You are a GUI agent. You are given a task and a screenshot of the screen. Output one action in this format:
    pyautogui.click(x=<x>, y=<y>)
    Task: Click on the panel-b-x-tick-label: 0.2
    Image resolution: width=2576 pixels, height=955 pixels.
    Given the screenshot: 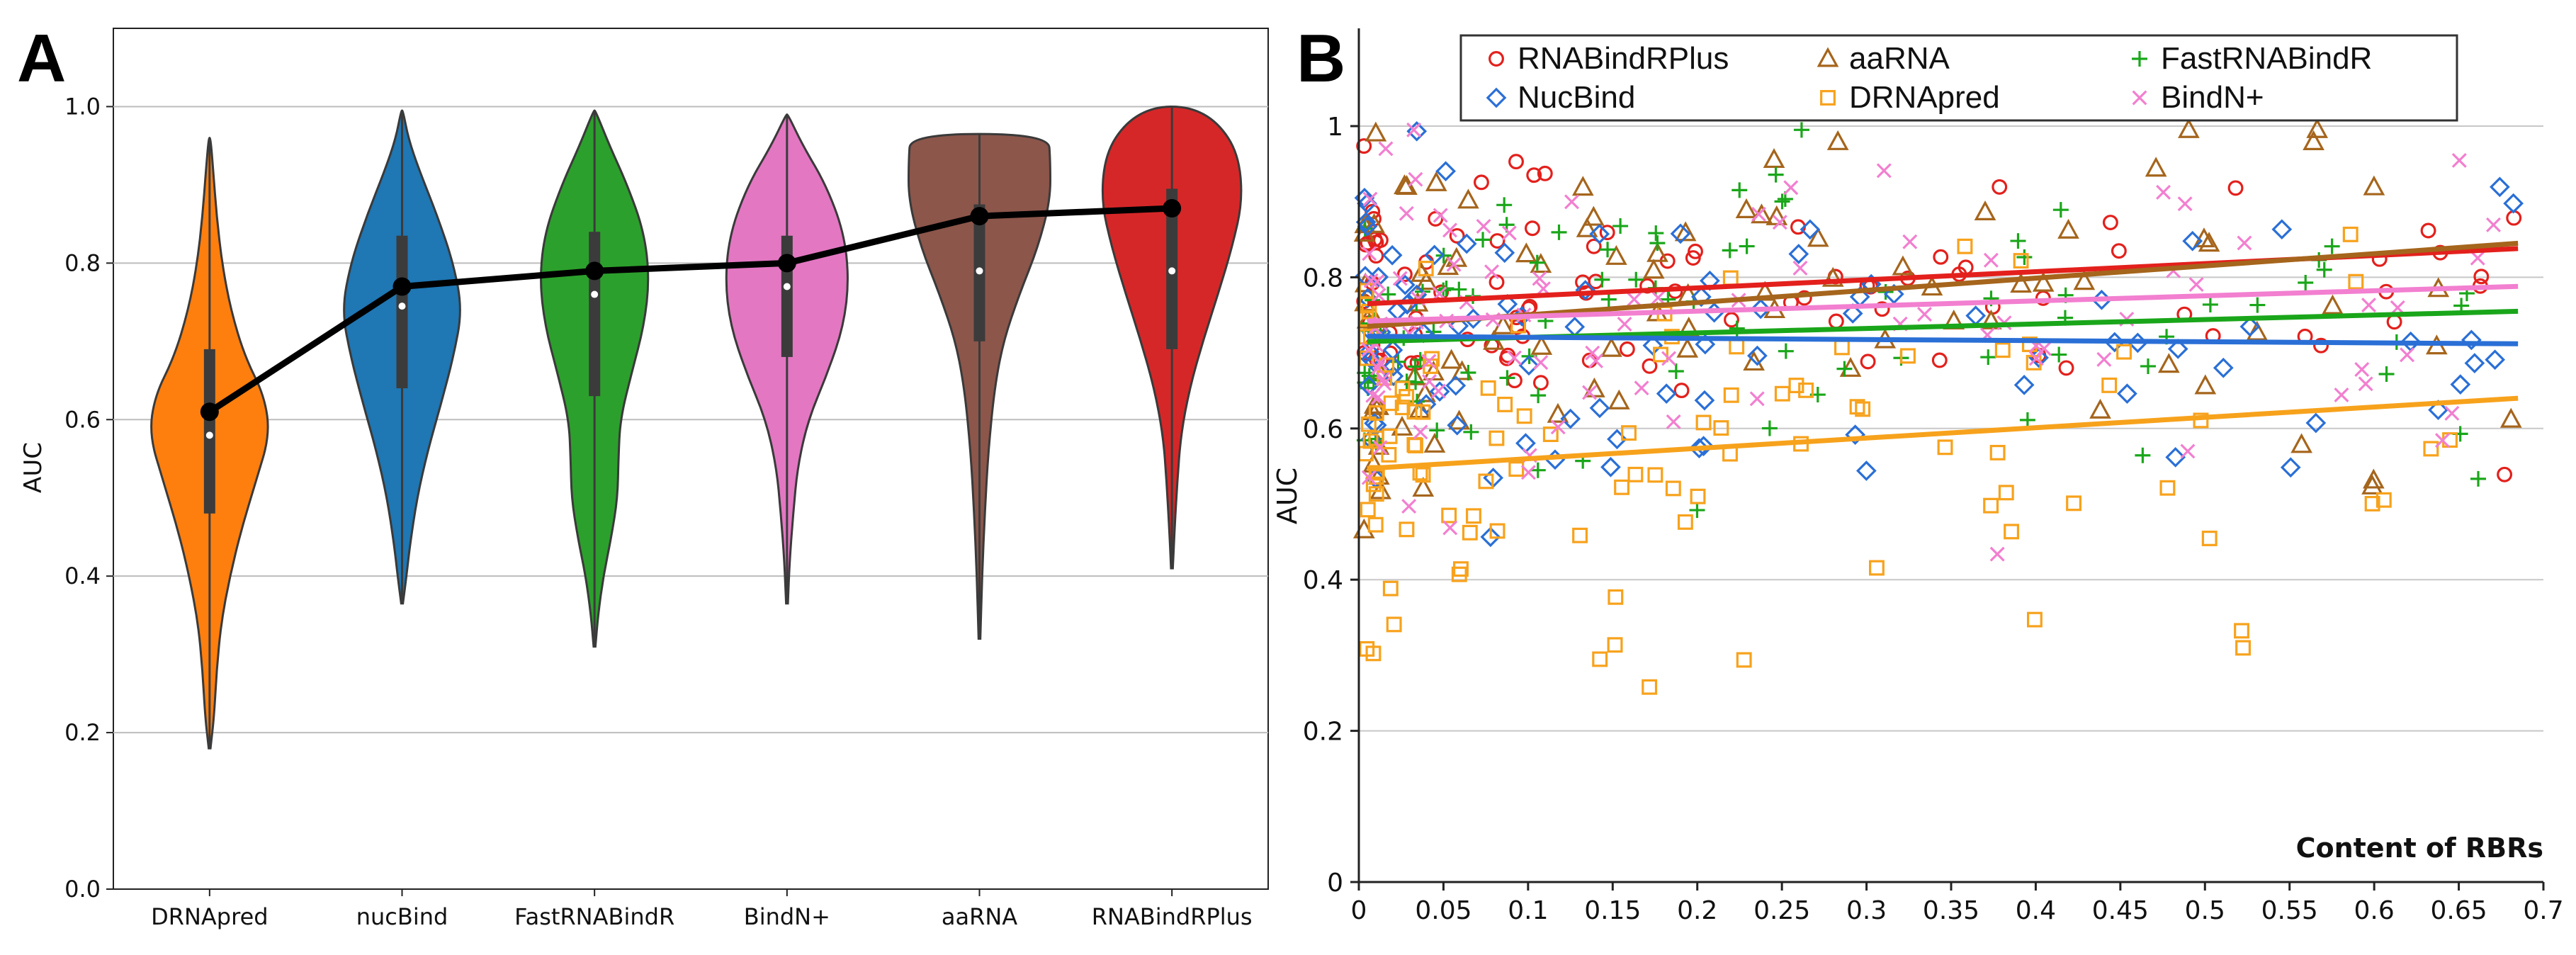 What is the action you would take?
    pyautogui.click(x=1697, y=910)
    